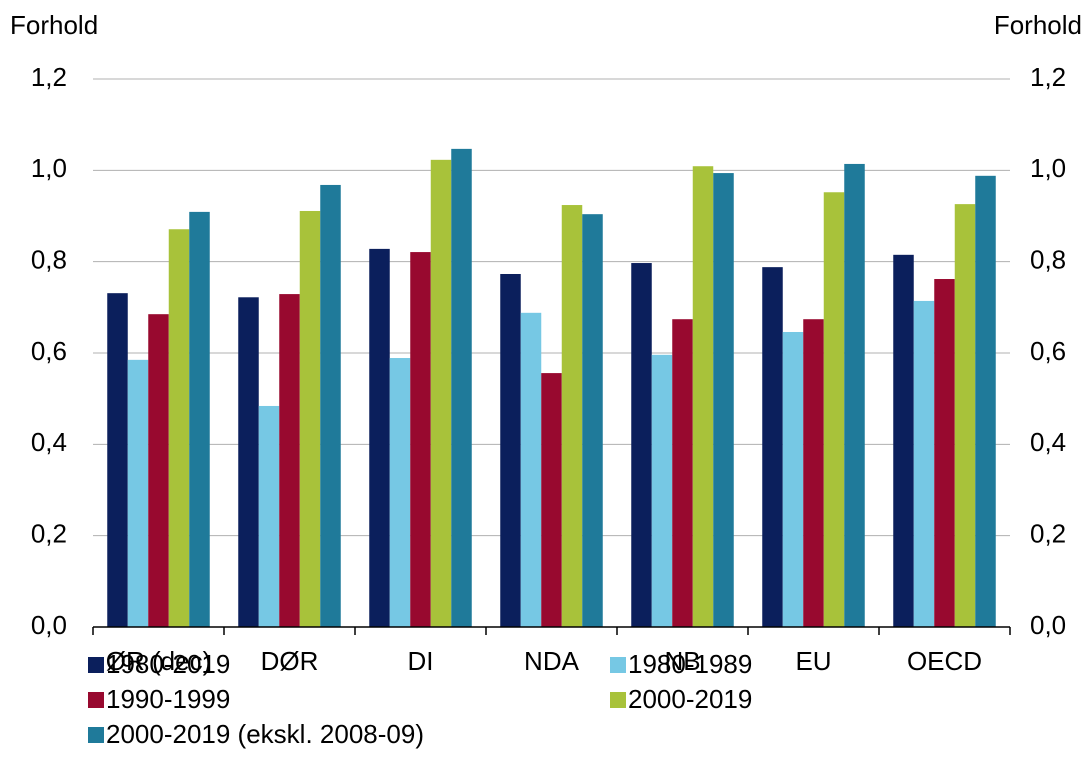 Image resolution: width=1088 pixels, height=778 pixels. Describe the element at coordinates (1048, 168) in the screenshot. I see `y2-tick-label: 1,0` at that location.